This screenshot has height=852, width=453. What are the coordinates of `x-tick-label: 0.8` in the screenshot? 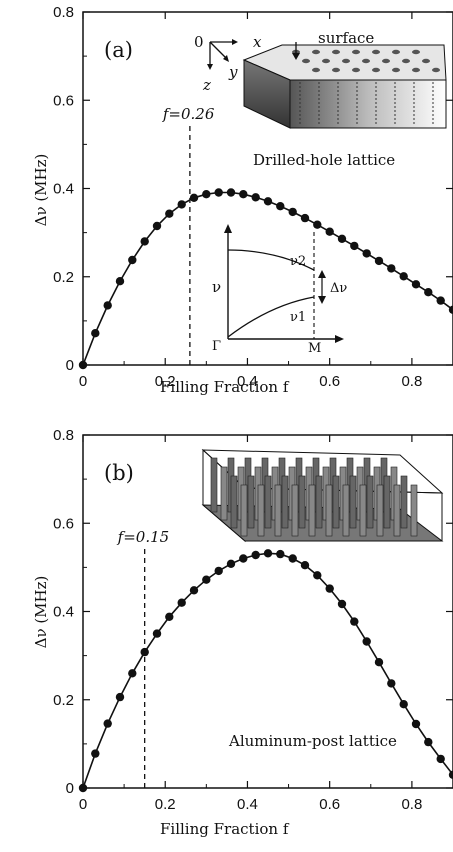 It's located at (411, 804).